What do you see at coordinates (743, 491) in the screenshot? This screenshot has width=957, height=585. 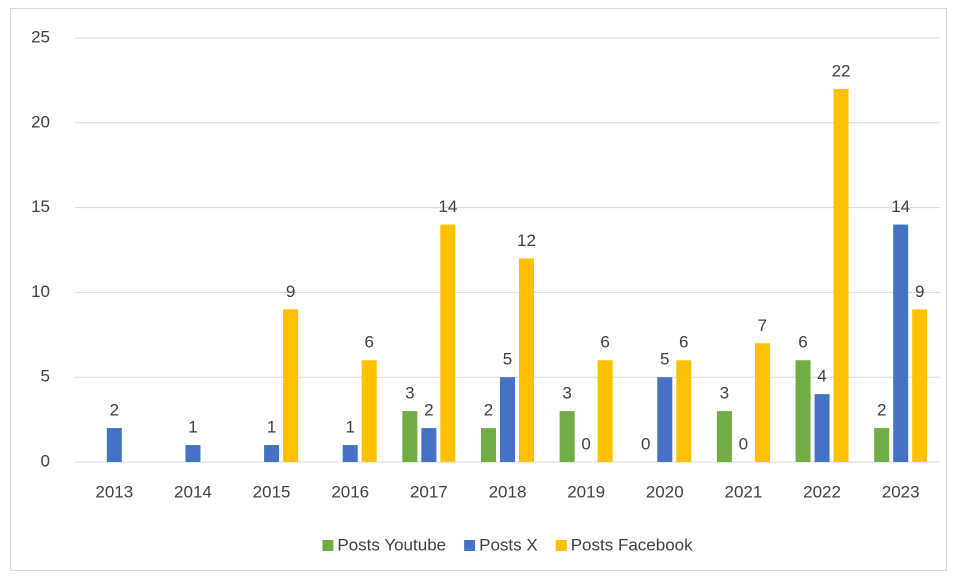 I see `x-tick-label: 2021` at bounding box center [743, 491].